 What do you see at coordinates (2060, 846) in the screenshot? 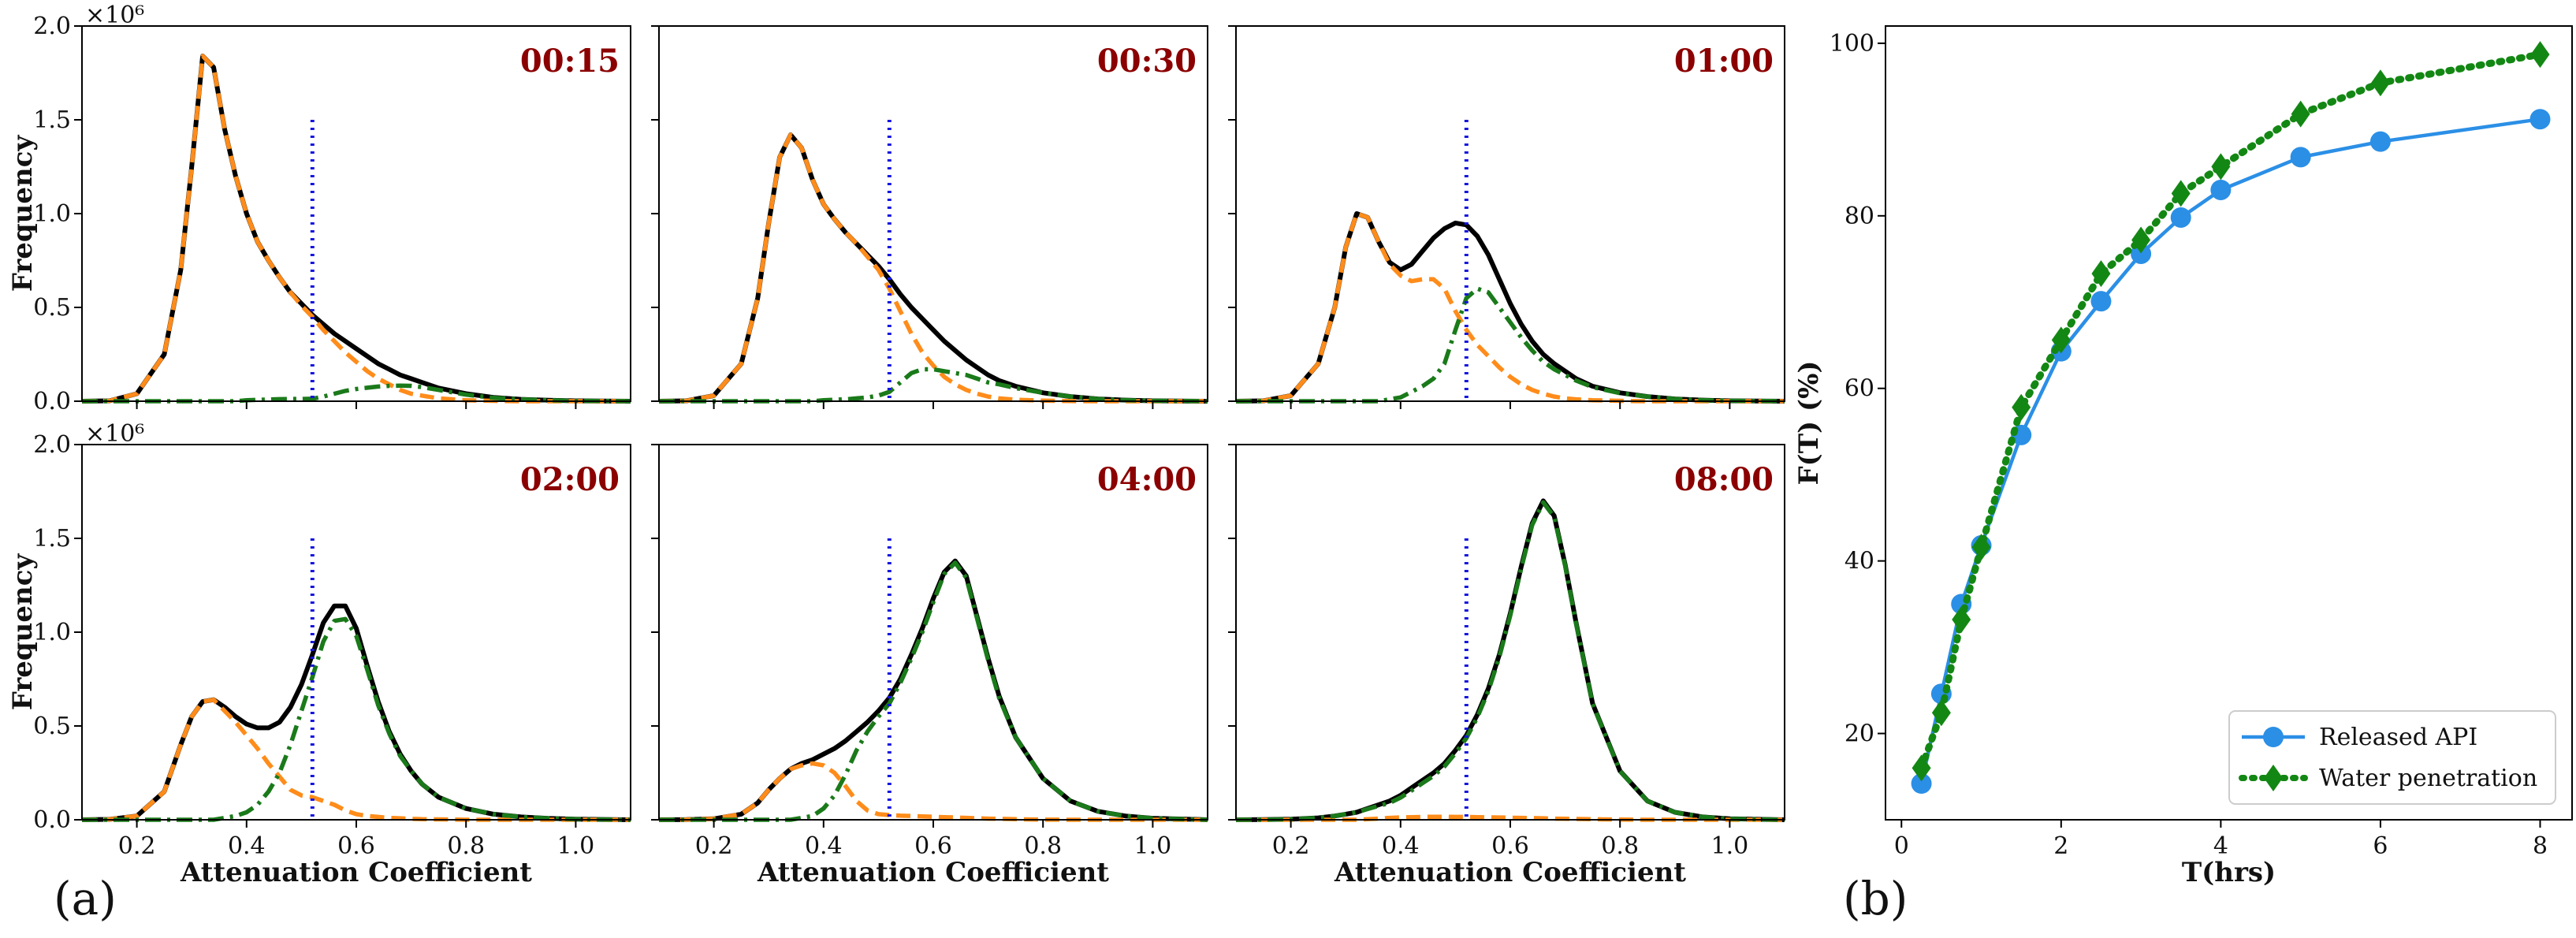
I see `x-tick-label: 2` at bounding box center [2060, 846].